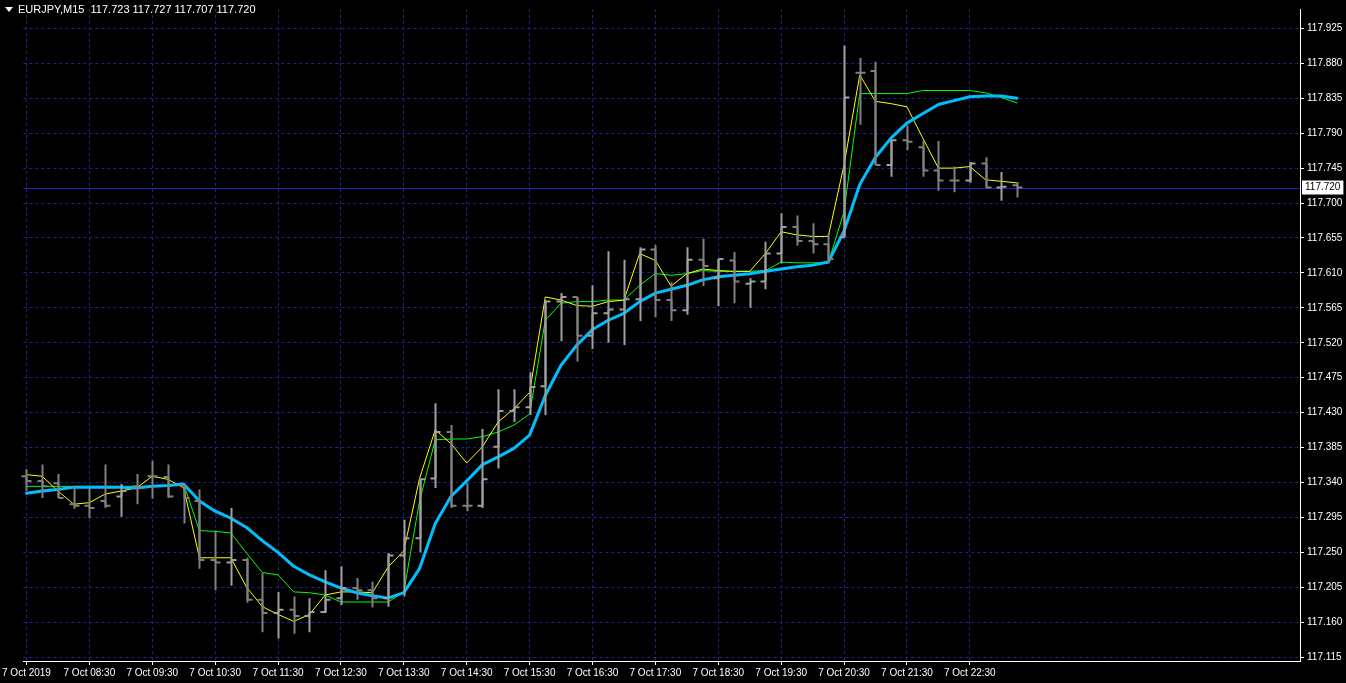  What do you see at coordinates (1325, 412) in the screenshot?
I see `y-tick-label: 117.430` at bounding box center [1325, 412].